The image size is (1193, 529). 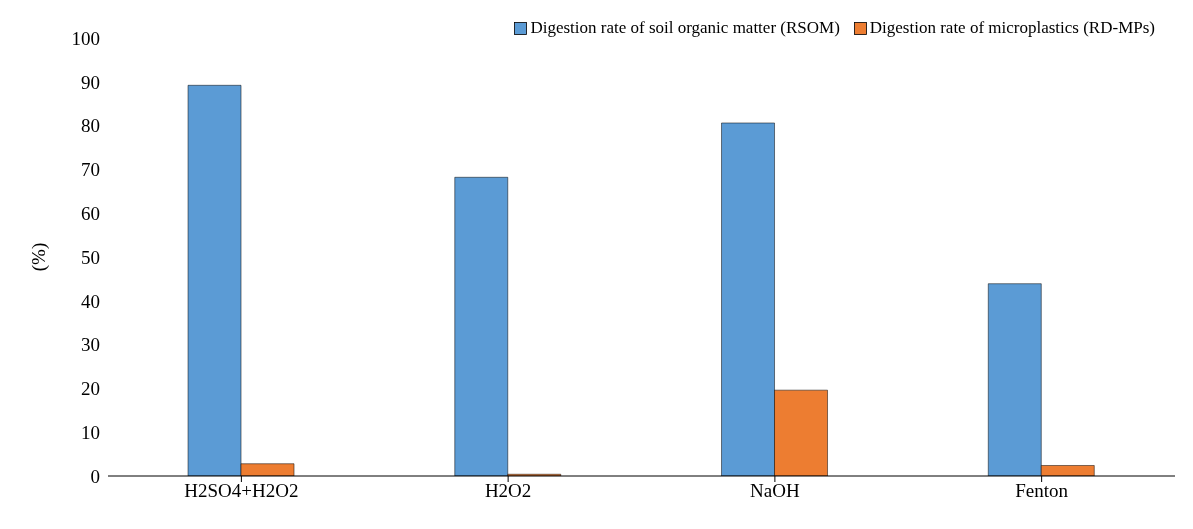 I want to click on y-tick-label: 40, so click(x=90, y=301).